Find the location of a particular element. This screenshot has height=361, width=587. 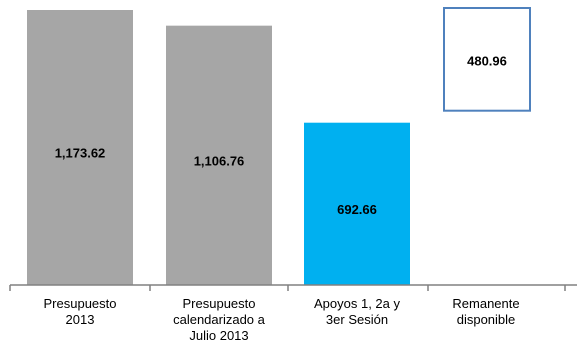

value-label-1: 1,173.62 is located at coordinates (80, 153).